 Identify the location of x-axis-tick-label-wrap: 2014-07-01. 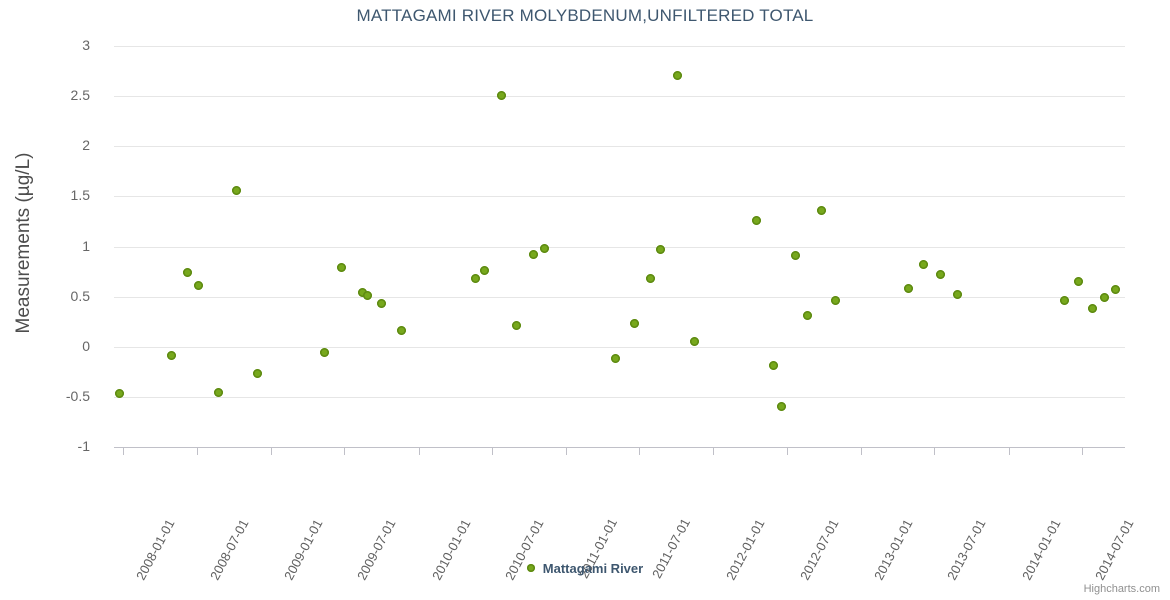
(1129, 520).